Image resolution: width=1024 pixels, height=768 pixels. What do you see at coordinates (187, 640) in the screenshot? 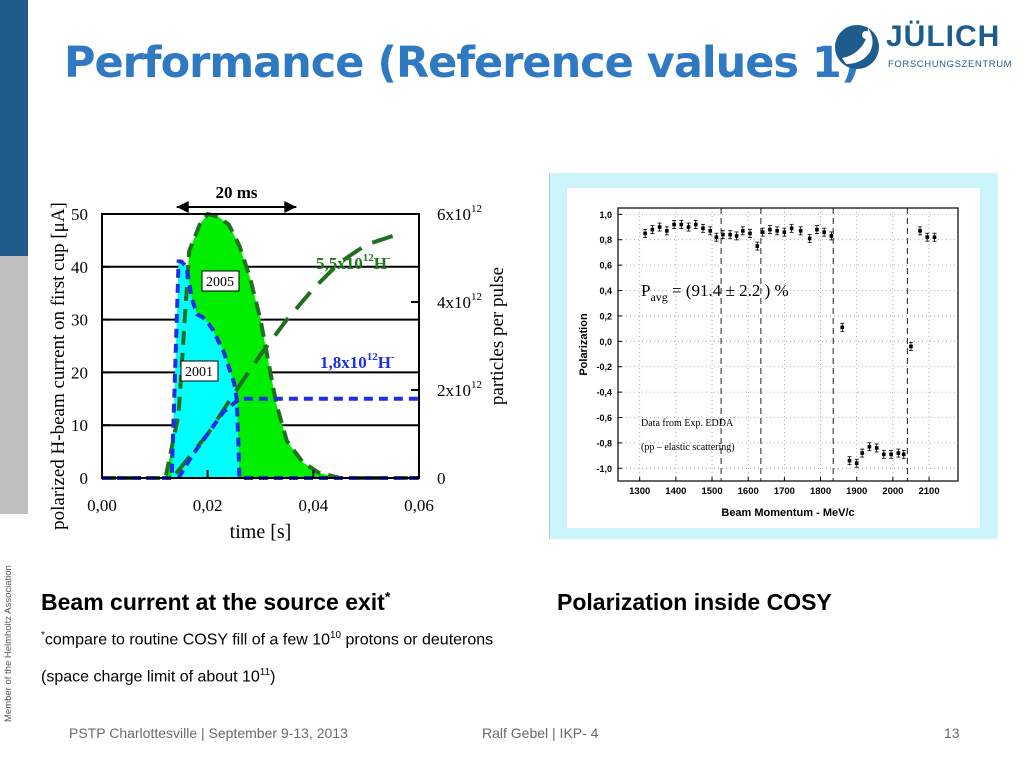
I see `footnote-1-text: compare to routine COSY fill of a few 10` at bounding box center [187, 640].